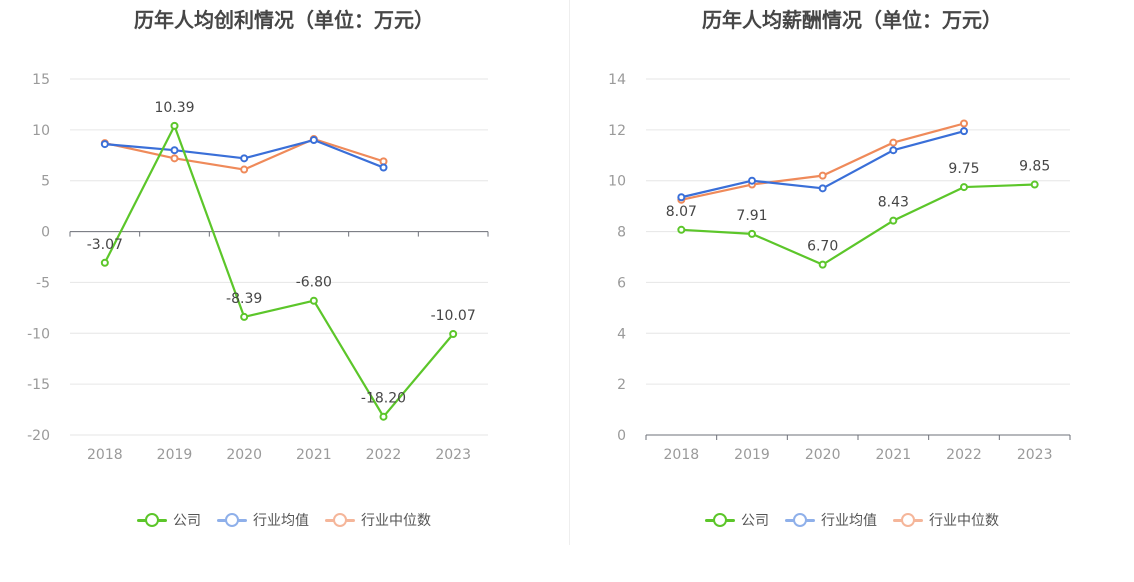 The width and height of the screenshot is (1134, 582). What do you see at coordinates (453, 316) in the screenshot?
I see `data-label: -10.07` at bounding box center [453, 316].